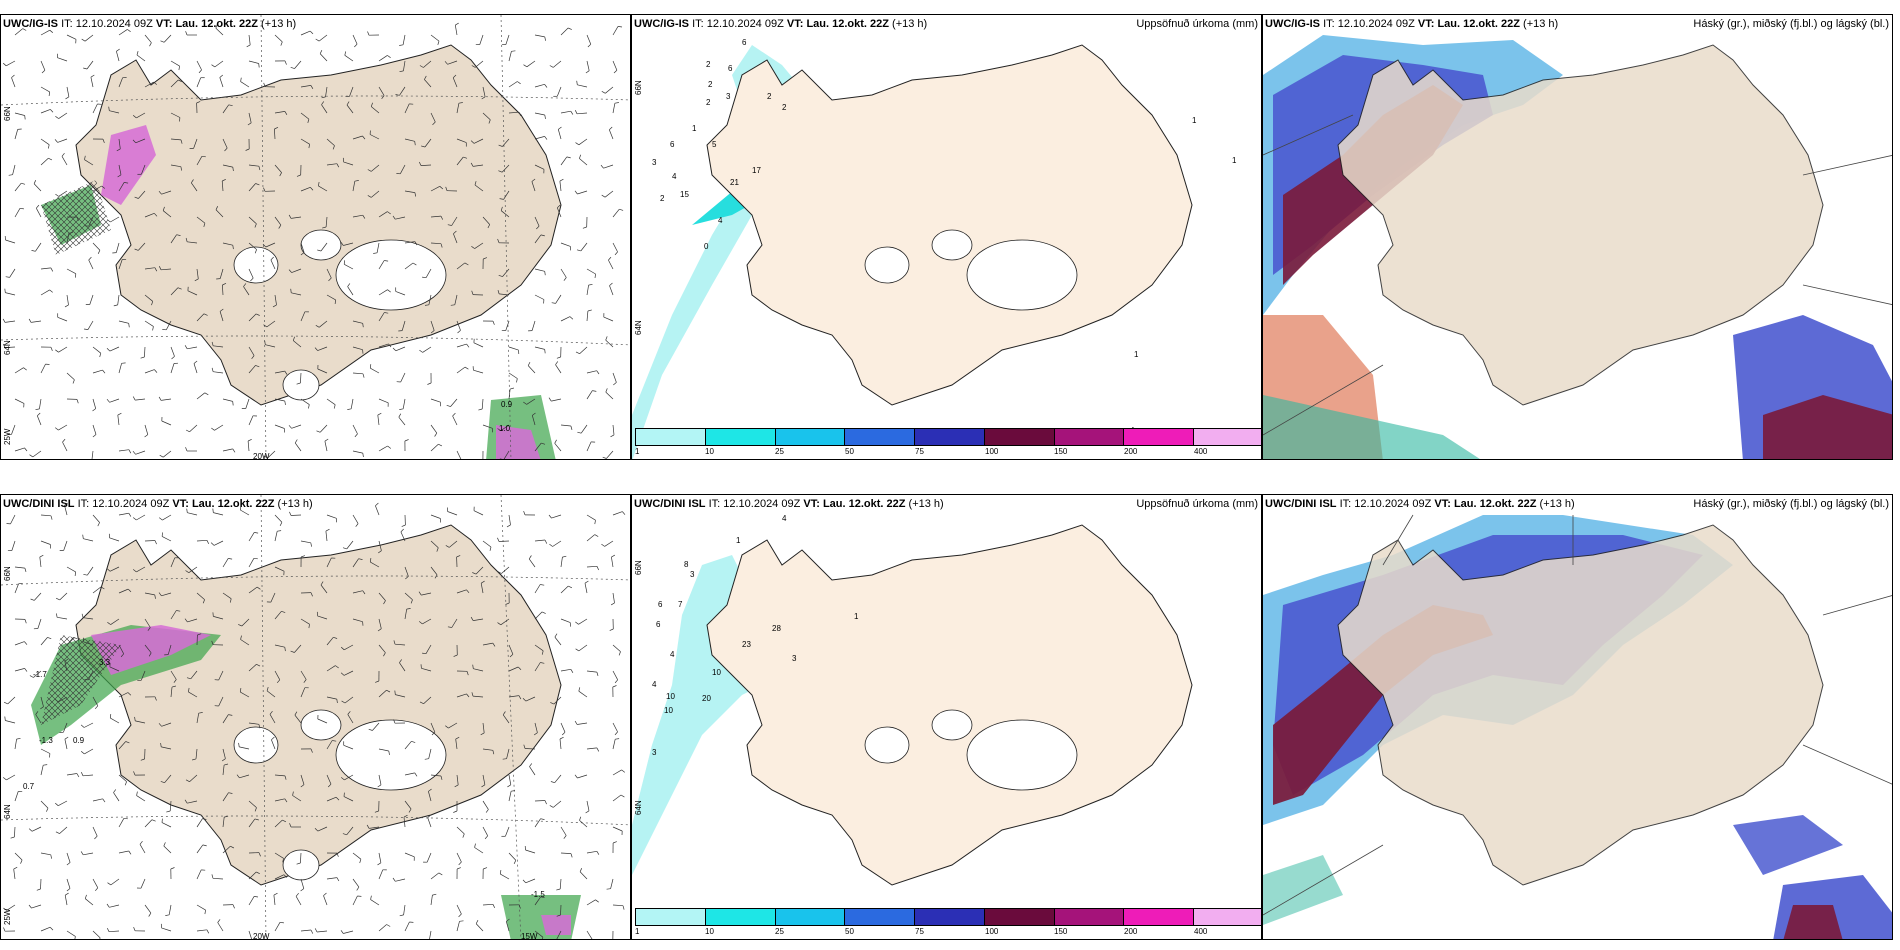 Image resolution: width=1900 pixels, height=950 pixels. Describe the element at coordinates (692, 574) in the screenshot. I see `value-label: 3` at that location.